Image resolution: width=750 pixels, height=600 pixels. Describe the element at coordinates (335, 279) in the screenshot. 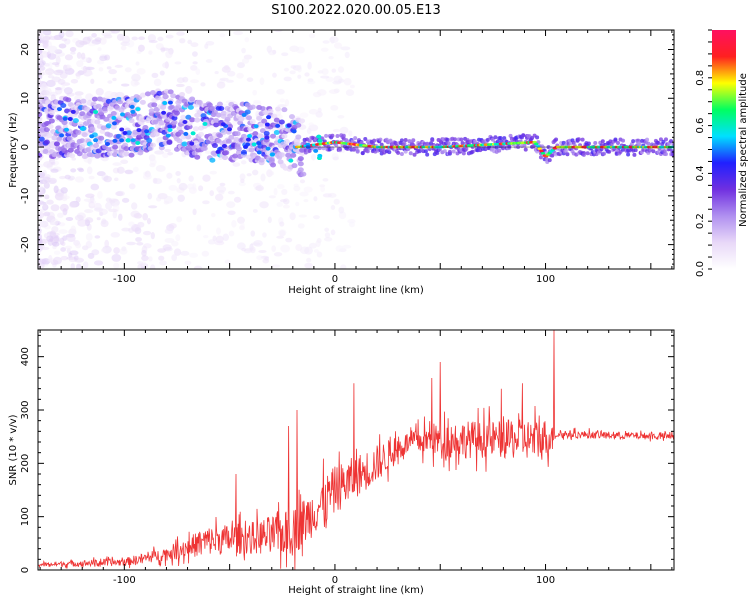

I see `spectrogram-x-tick-label: 0` at that location.